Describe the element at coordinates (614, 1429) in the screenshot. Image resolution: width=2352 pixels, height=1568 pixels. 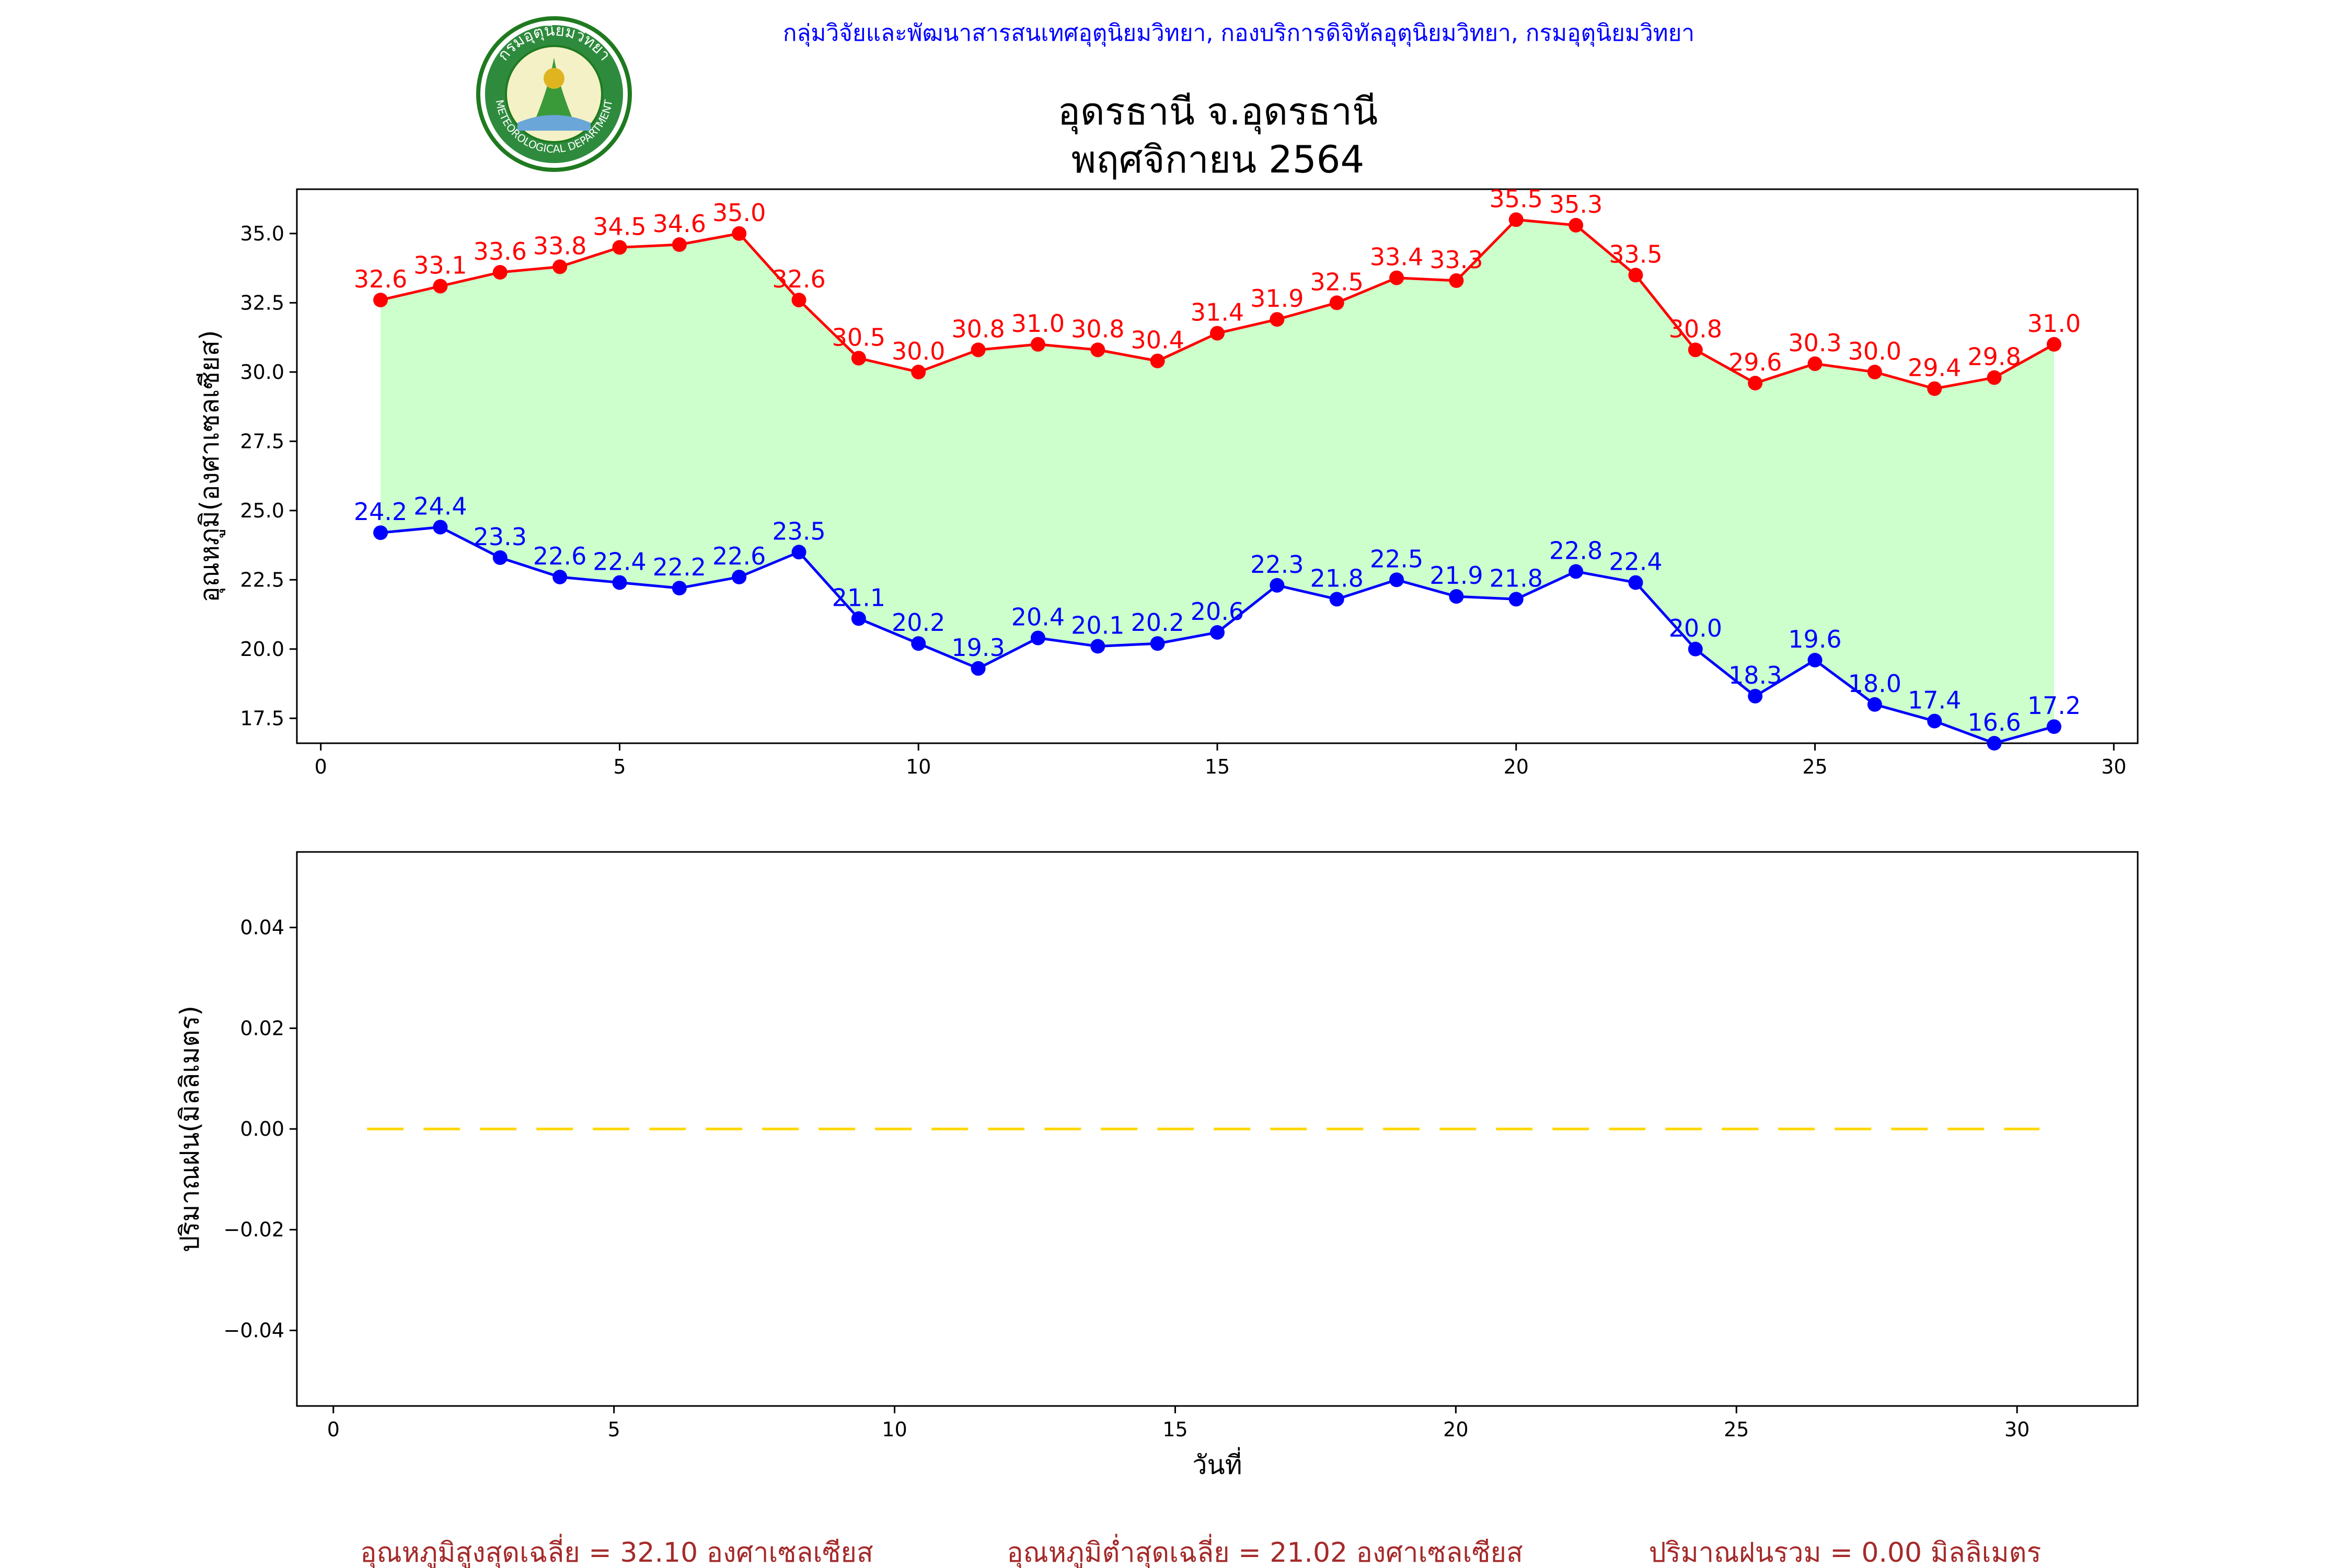
I see `rain-x-tick-label: 5` at that location.